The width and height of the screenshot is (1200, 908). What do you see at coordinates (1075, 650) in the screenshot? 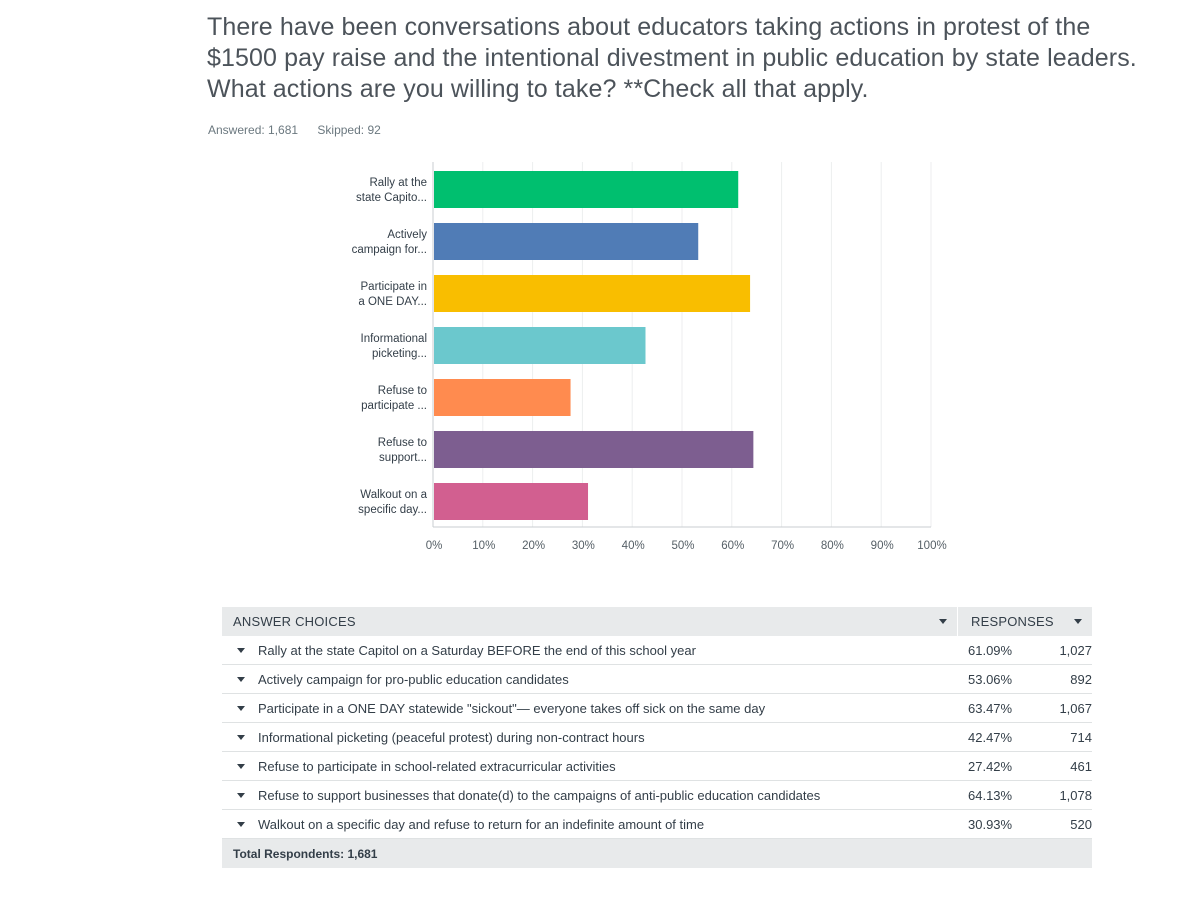
I see `response-count: 1,027` at bounding box center [1075, 650].